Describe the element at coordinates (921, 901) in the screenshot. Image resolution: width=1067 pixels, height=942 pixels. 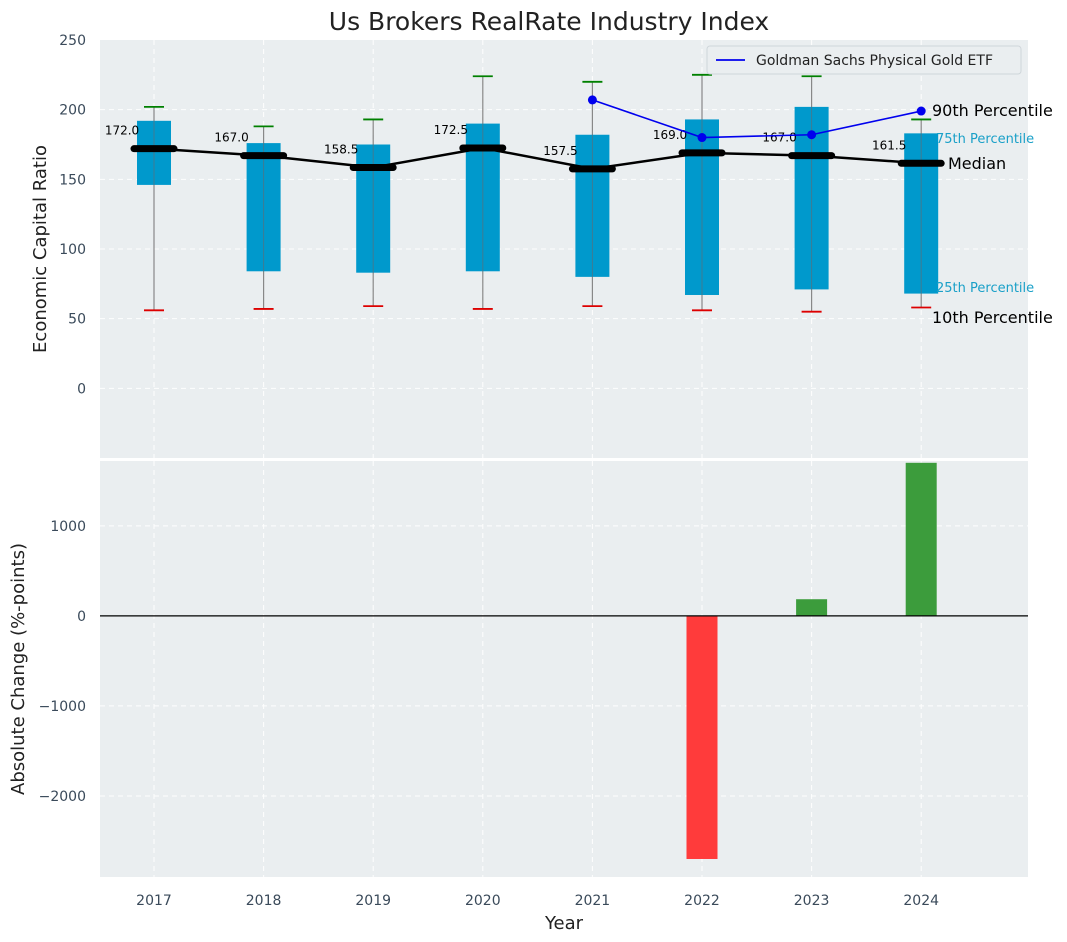
I see `x-tick-label: 2024` at that location.